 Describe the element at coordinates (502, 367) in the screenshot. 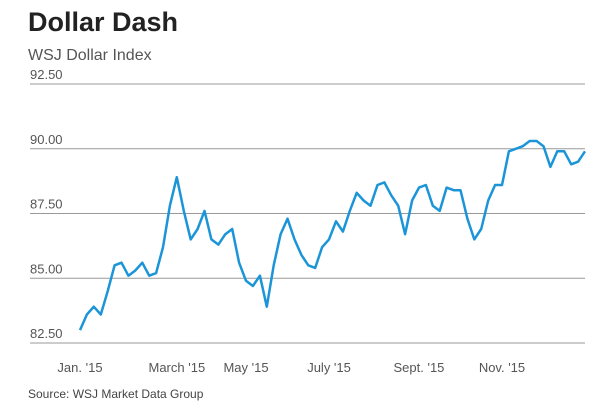

I see `x-tick-label: Nov. '15` at that location.